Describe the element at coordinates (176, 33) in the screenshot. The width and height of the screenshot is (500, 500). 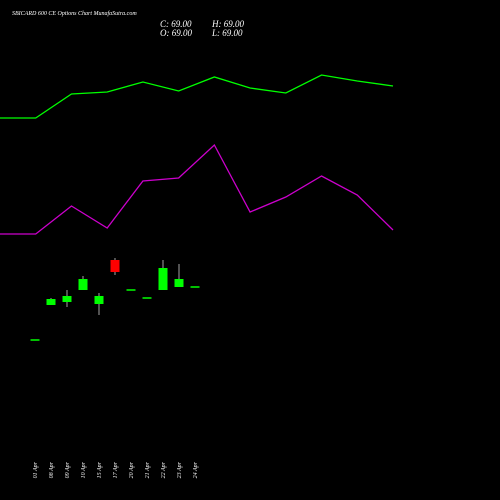
I see `ohlc-label: O: 69.00` at that location.